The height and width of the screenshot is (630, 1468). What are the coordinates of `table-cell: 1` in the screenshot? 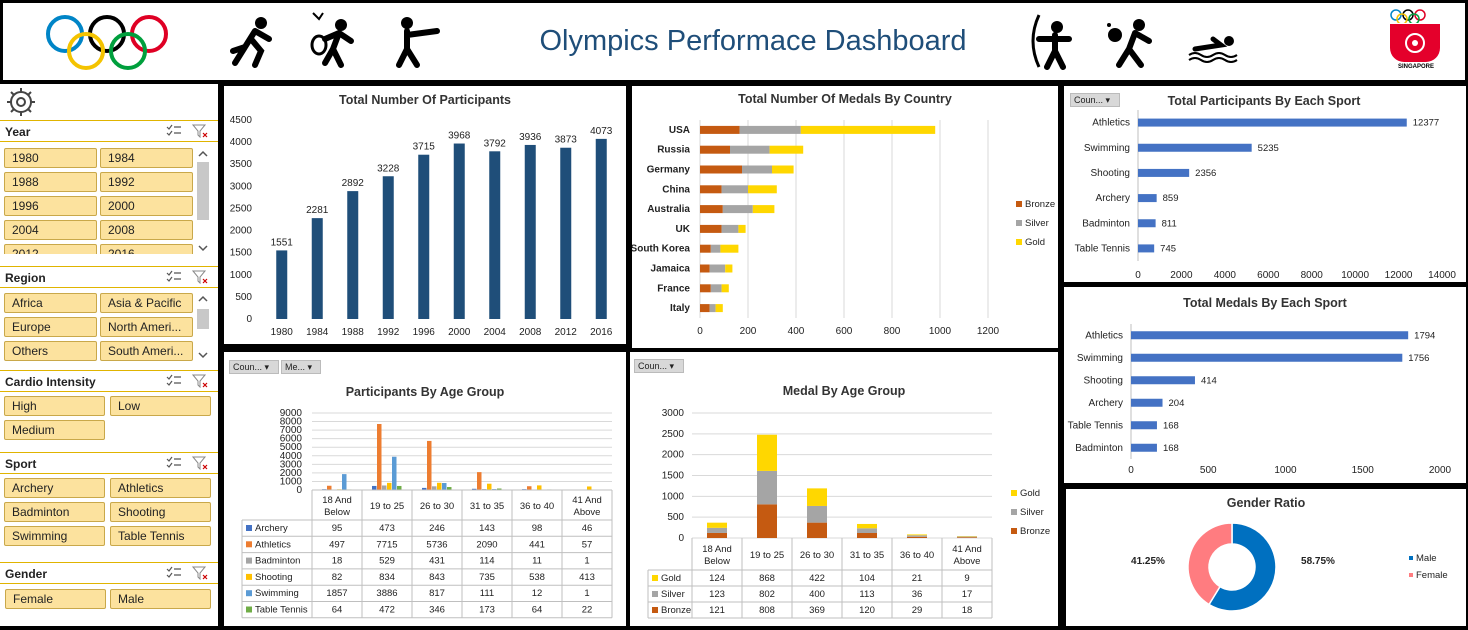 It's located at (586, 561).